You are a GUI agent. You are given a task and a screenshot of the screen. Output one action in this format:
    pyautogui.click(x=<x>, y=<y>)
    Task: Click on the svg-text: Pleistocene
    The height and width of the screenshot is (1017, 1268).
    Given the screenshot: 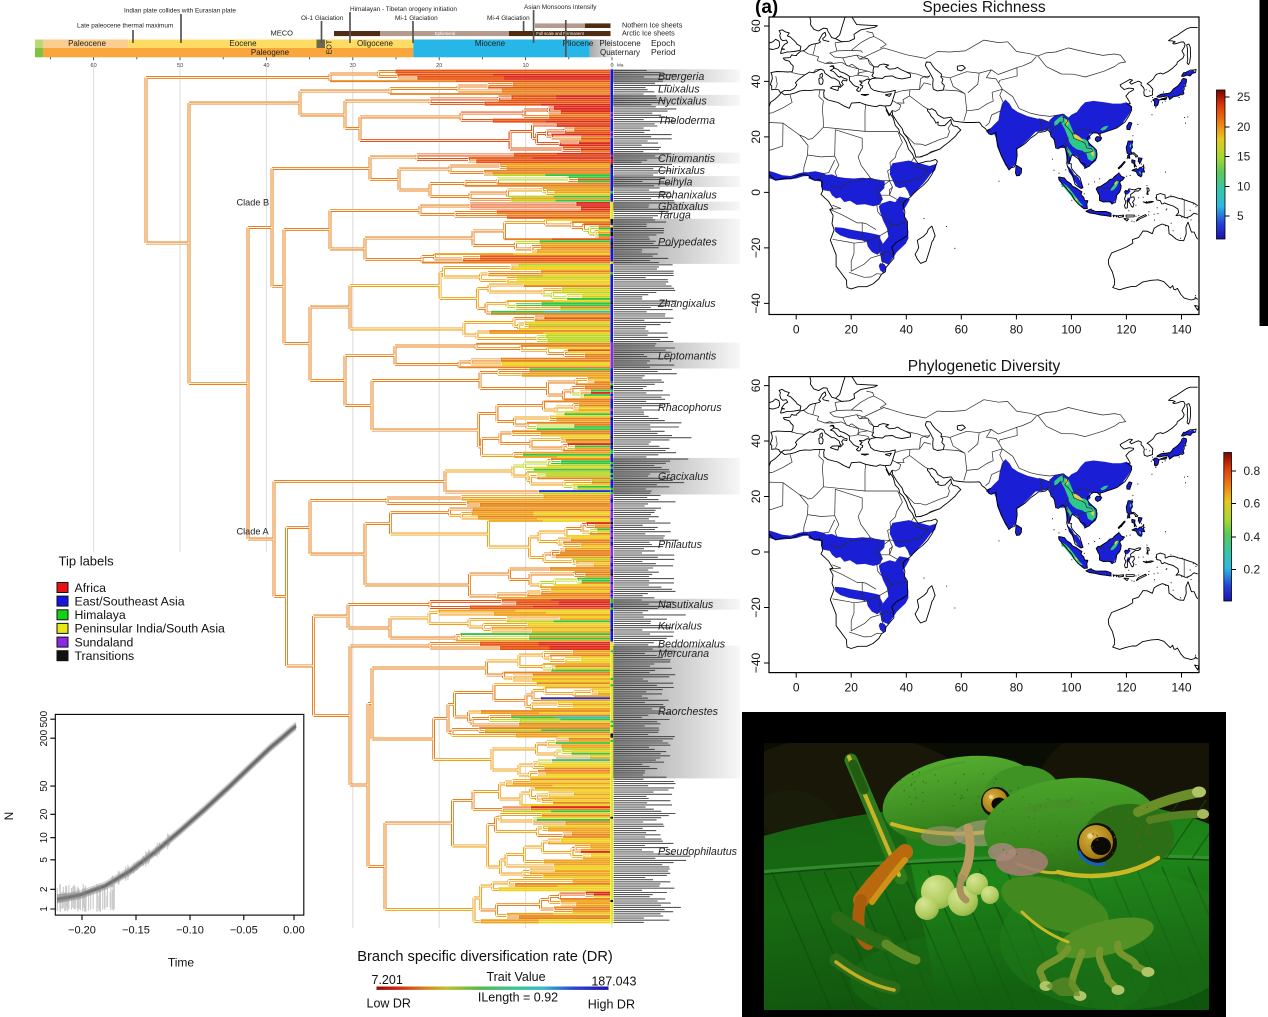 What is the action you would take?
    pyautogui.click(x=620, y=43)
    